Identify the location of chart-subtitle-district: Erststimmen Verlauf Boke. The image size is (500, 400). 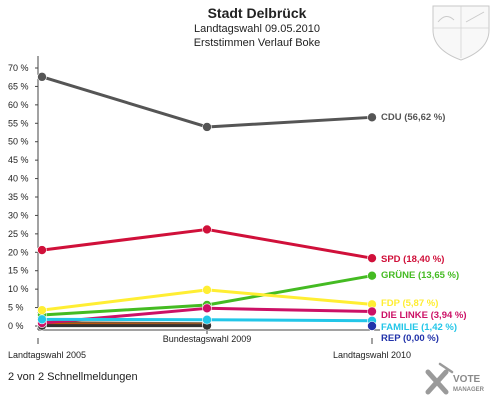
(257, 43).